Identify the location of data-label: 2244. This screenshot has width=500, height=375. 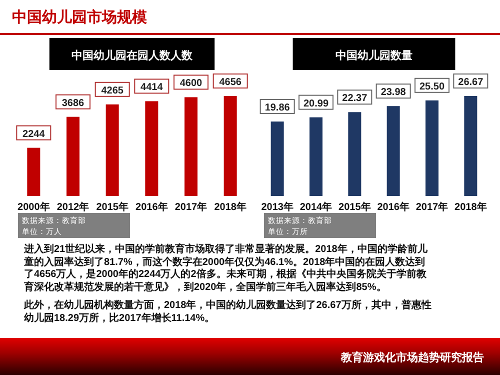
(34, 134).